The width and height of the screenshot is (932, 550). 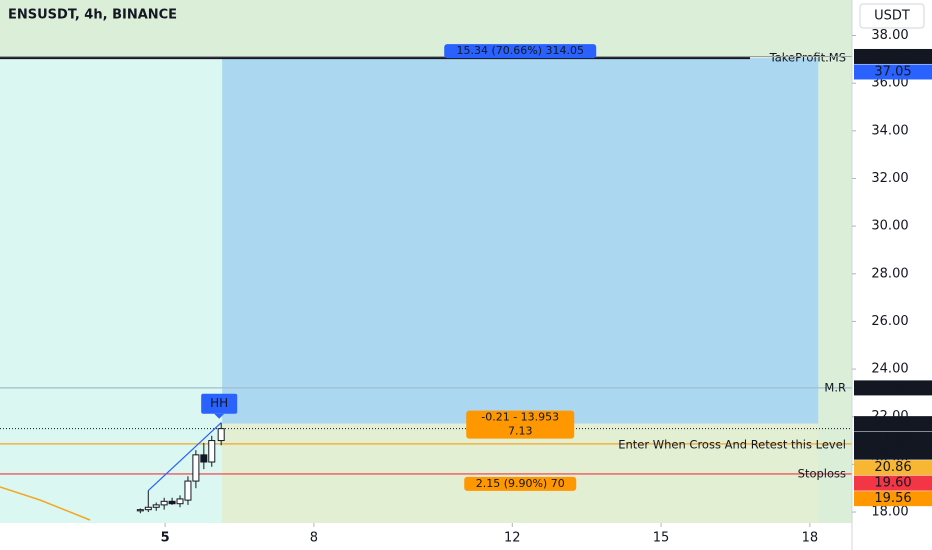 I want to click on trend-line, so click(x=184, y=457).